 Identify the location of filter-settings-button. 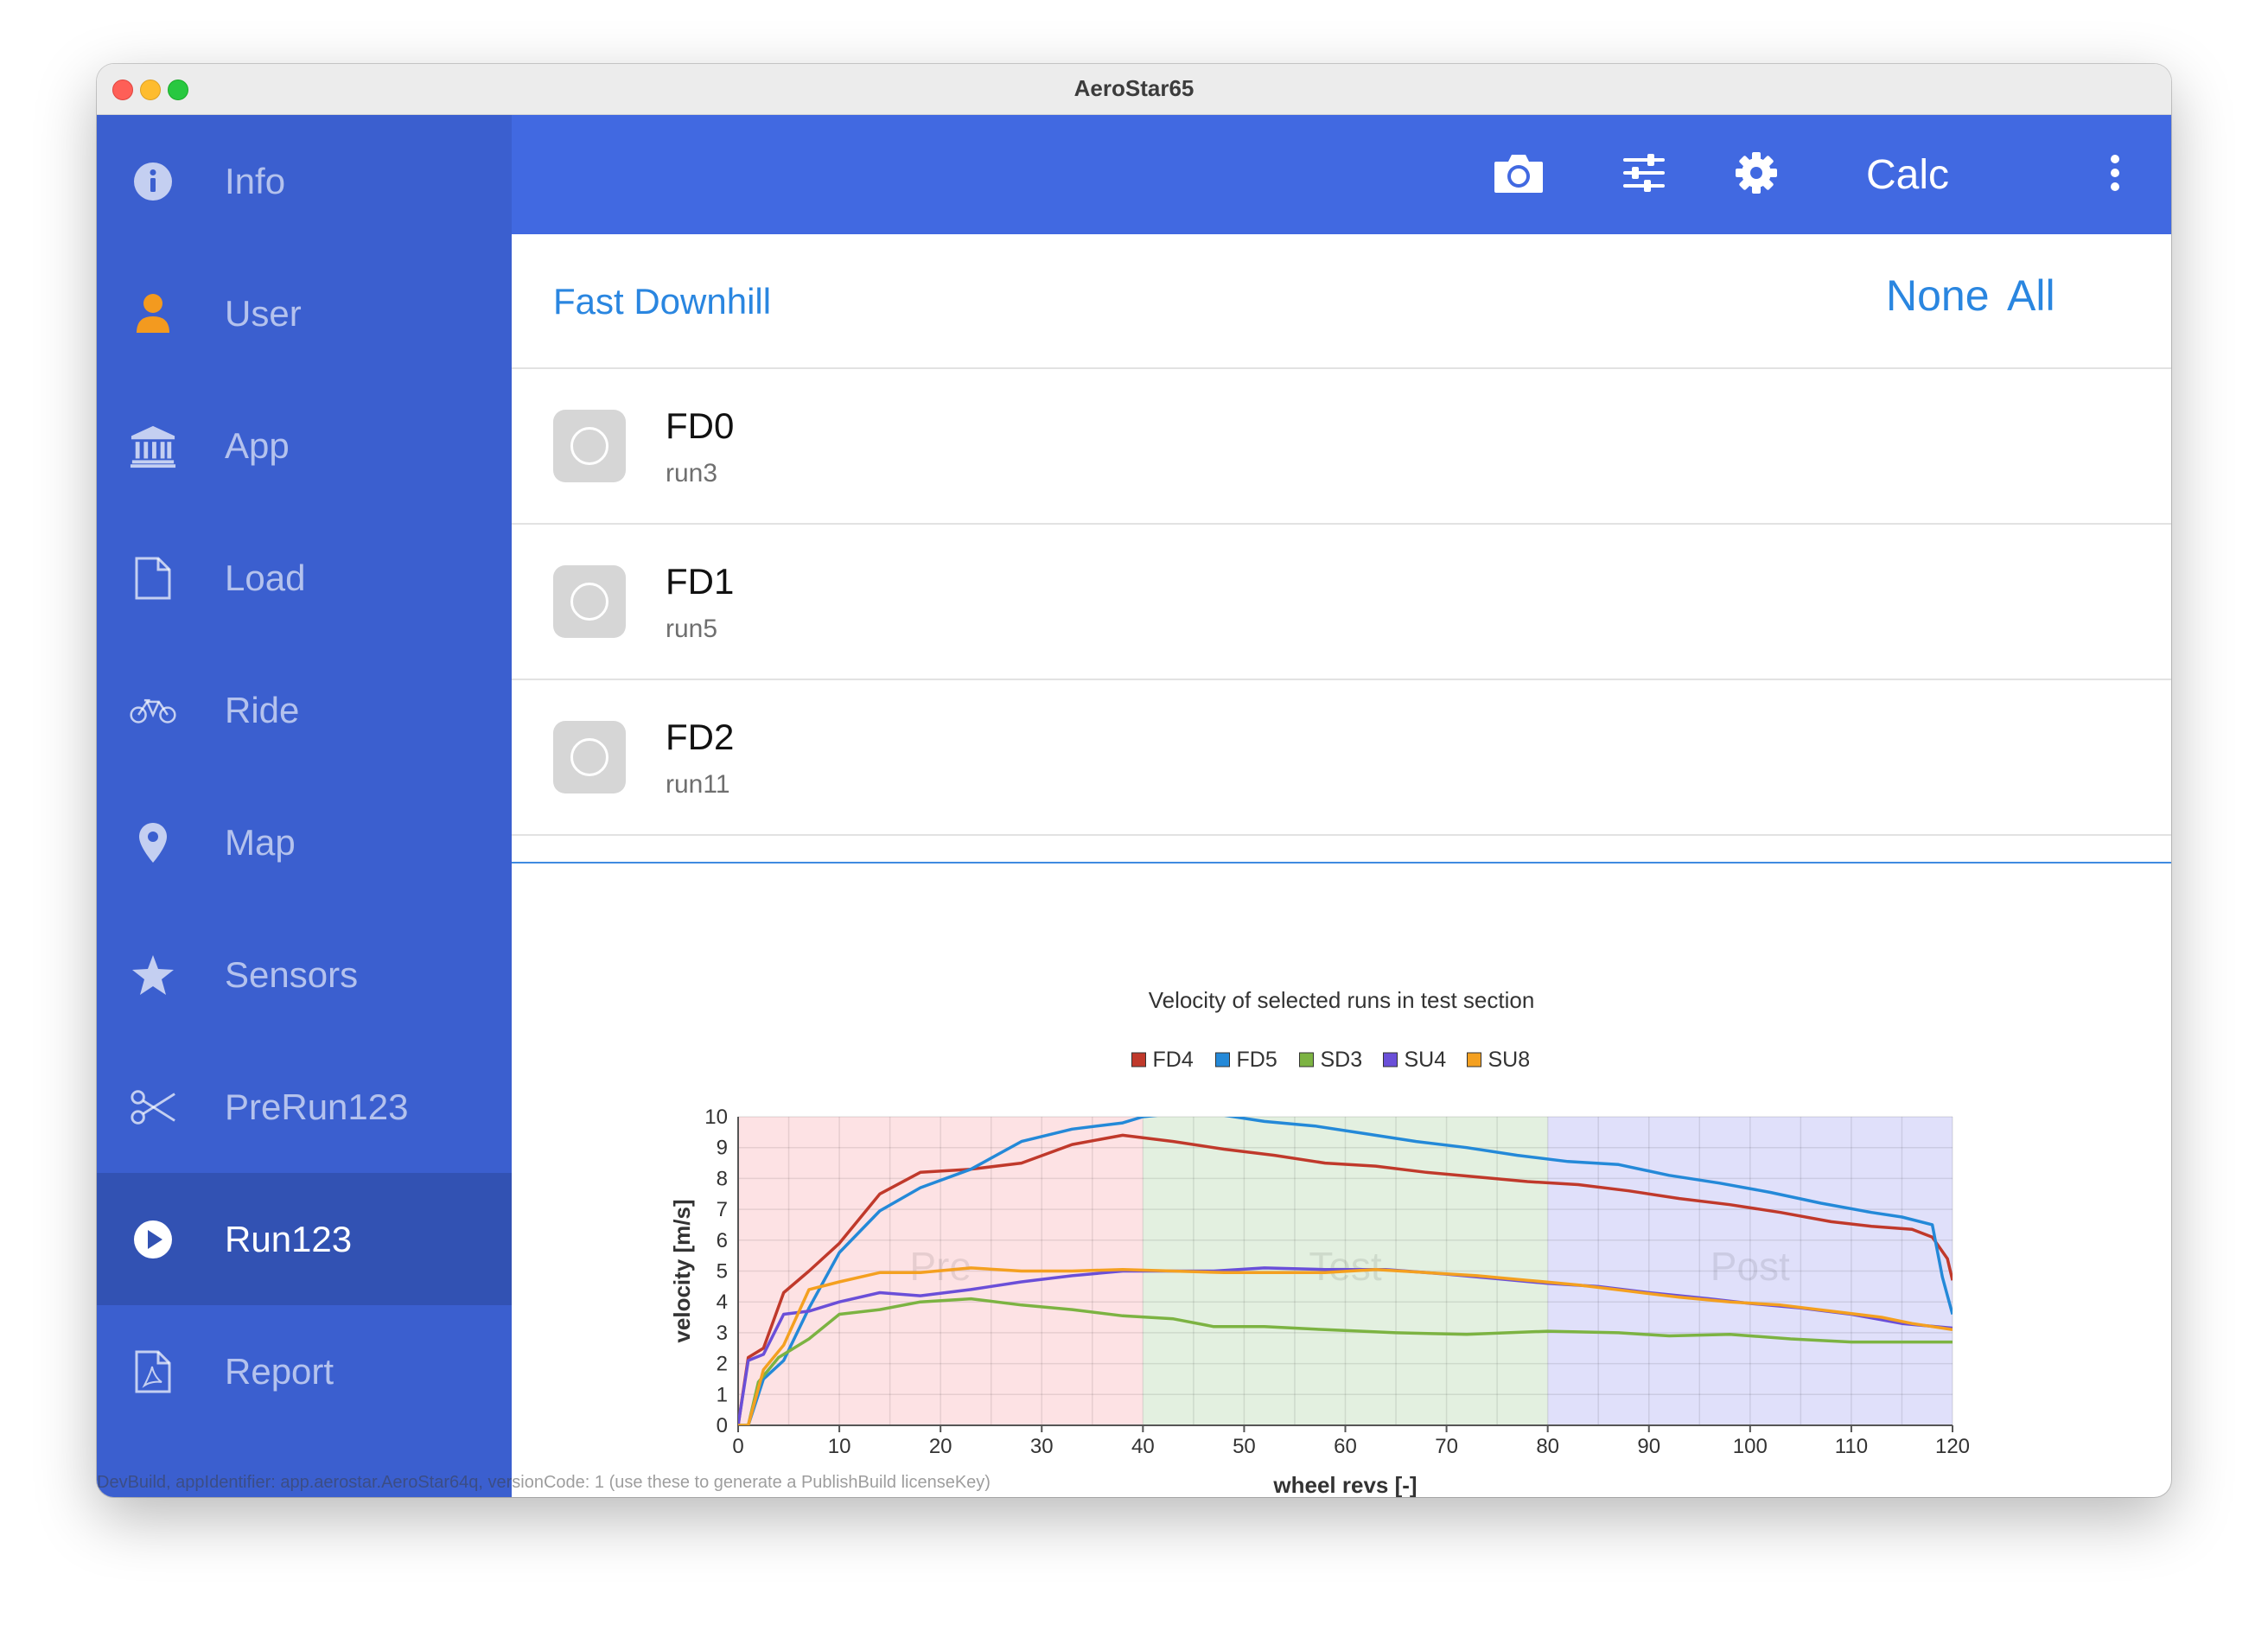
(1644, 174).